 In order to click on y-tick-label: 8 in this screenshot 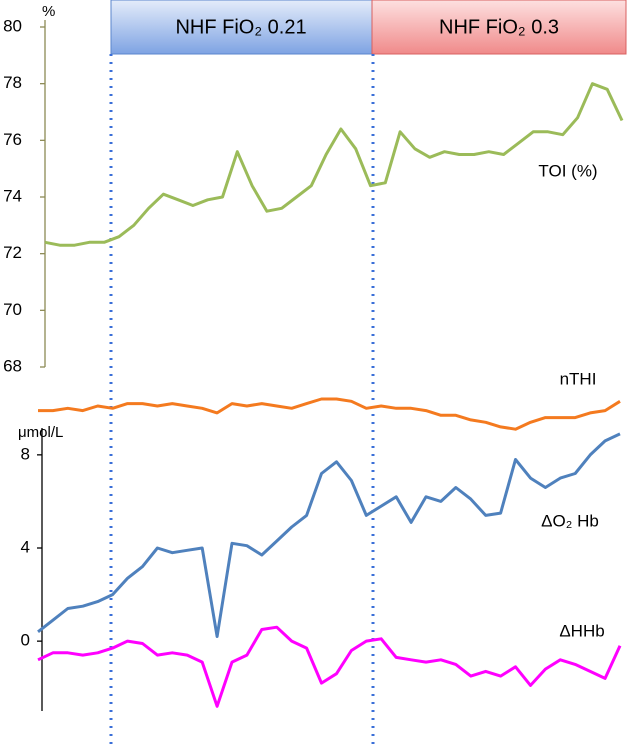, I will do `click(25, 453)`.